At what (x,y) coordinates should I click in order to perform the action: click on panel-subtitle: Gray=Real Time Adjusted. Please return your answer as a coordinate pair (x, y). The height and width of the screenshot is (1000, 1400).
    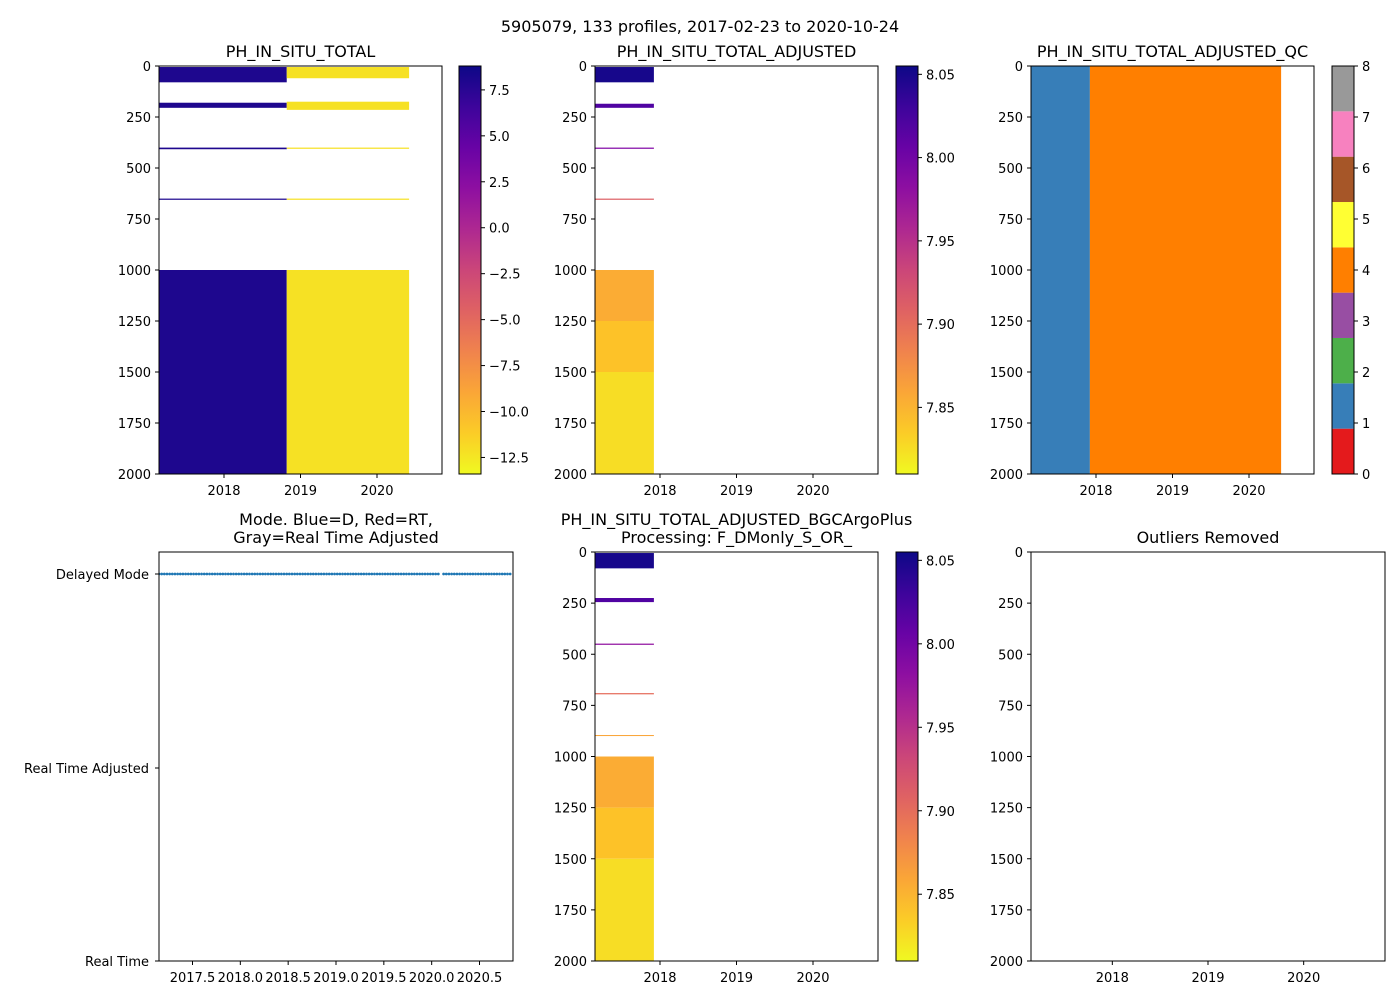
    Looking at the image, I should click on (336, 537).